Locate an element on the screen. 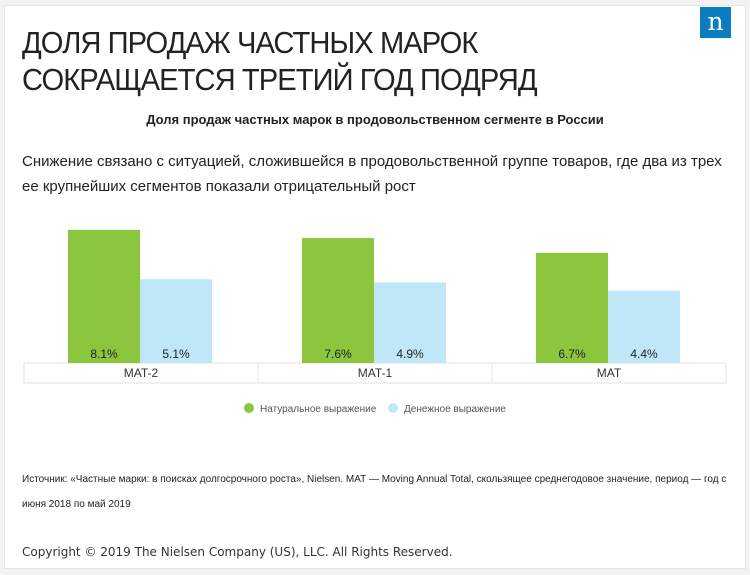  bar-mat-2-monetary is located at coordinates (176, 321).